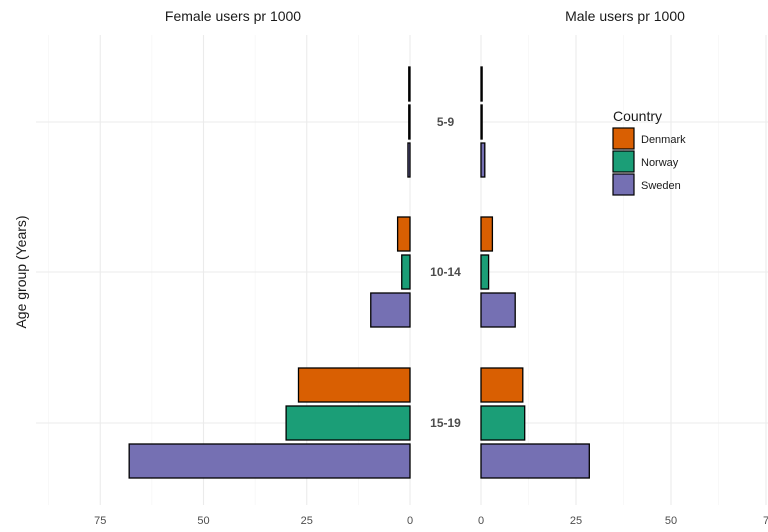 Image resolution: width=768 pixels, height=532 pixels. I want to click on y-axis-title: Age group (Years), so click(21, 271).